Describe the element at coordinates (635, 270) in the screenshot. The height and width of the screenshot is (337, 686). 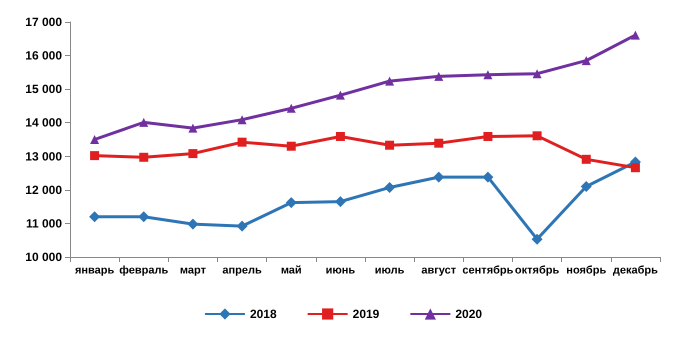
I see `x-tick-label: декабрь` at that location.